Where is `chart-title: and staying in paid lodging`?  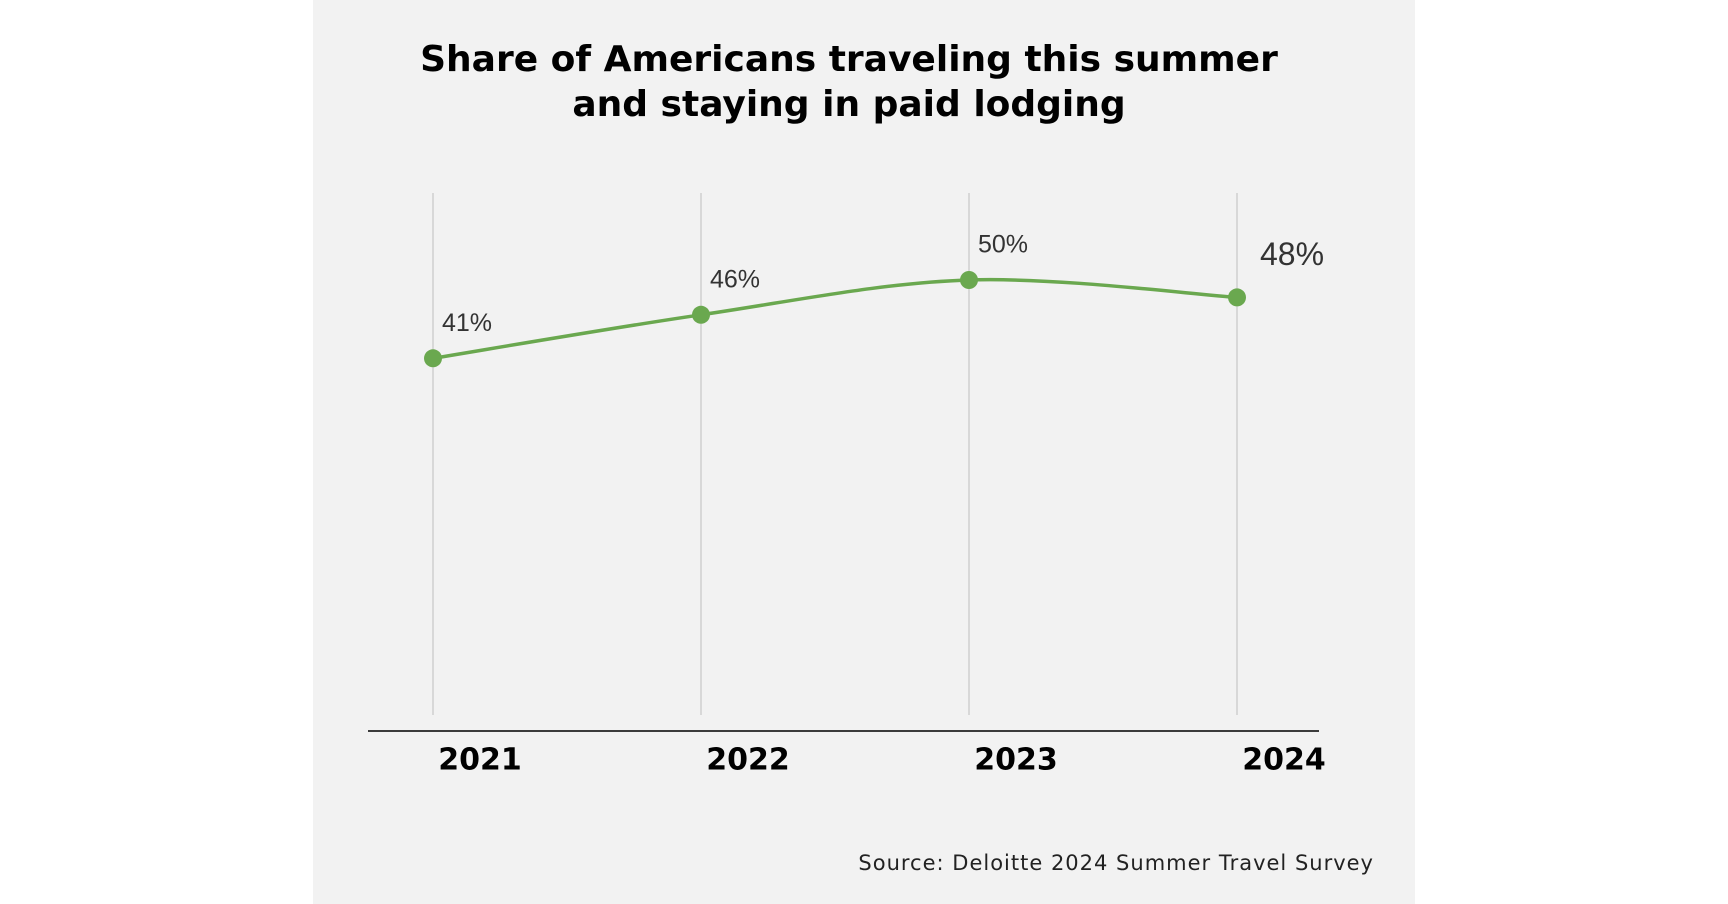
chart-title: and staying in paid lodging is located at coordinates (848, 104).